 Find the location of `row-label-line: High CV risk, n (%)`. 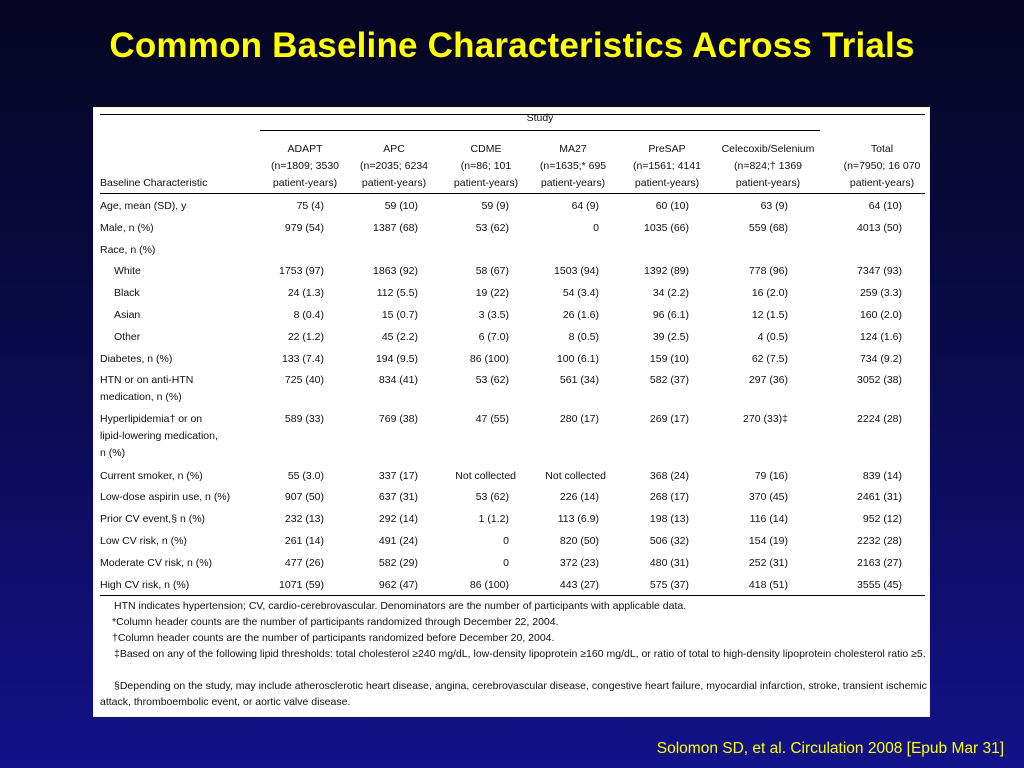

row-label-line: High CV risk, n (%) is located at coordinates (145, 584).